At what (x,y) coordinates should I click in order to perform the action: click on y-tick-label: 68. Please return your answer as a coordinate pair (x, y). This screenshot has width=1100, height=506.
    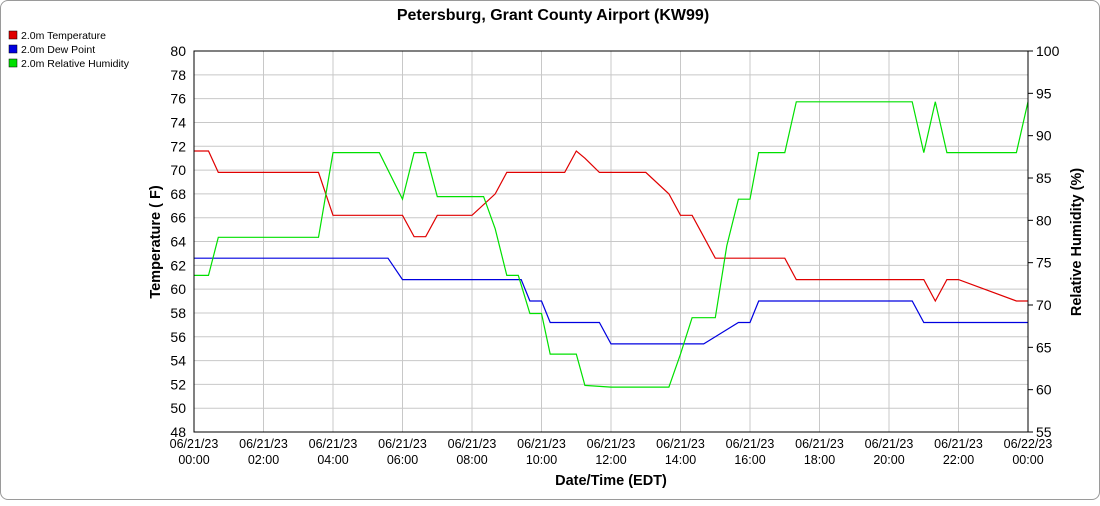
    Looking at the image, I should click on (178, 194).